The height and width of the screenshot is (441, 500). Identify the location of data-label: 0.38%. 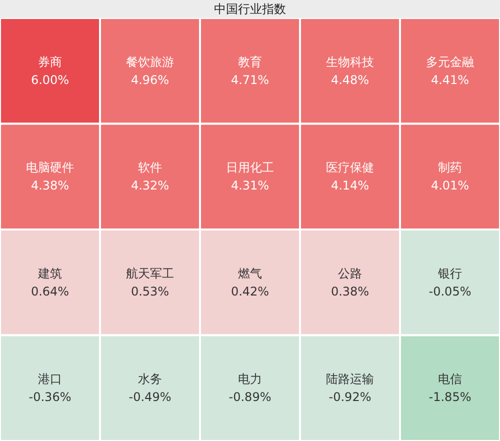
(350, 291).